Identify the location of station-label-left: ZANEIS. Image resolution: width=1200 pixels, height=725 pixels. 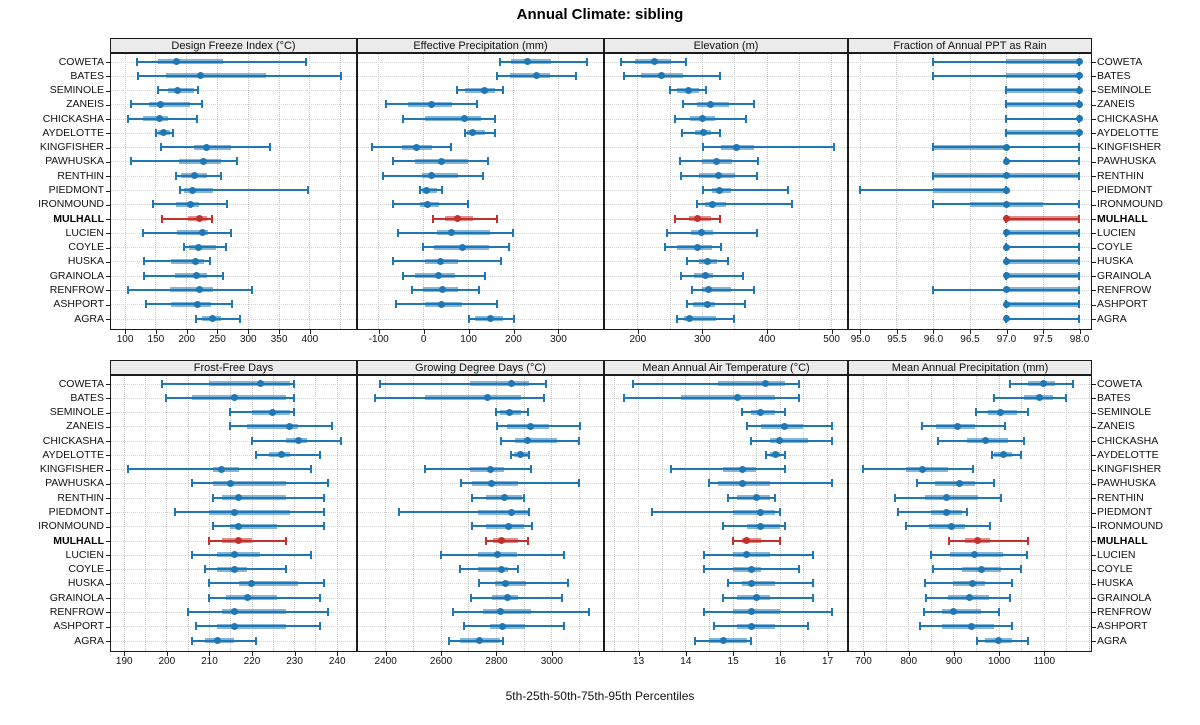
(85, 426).